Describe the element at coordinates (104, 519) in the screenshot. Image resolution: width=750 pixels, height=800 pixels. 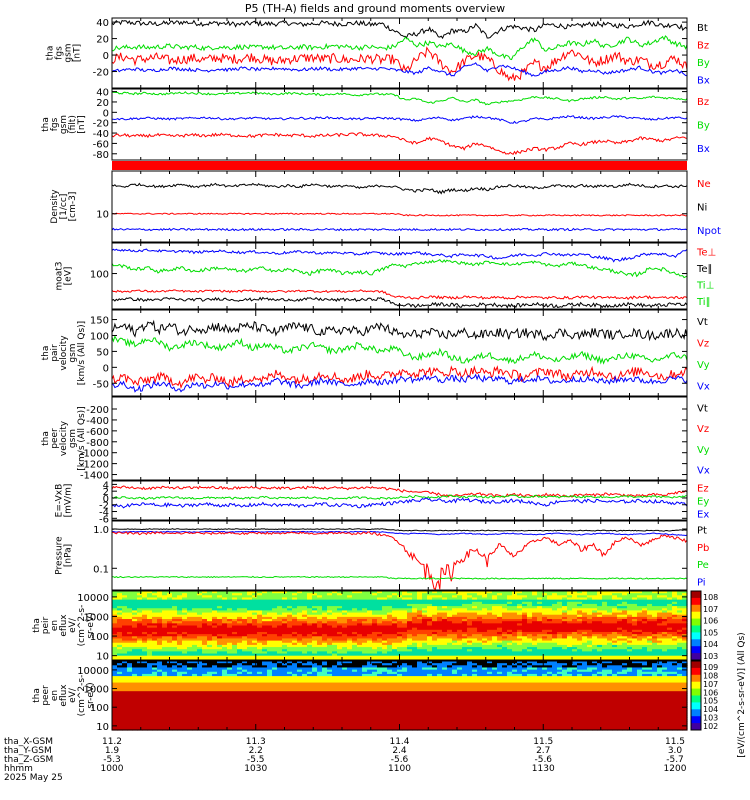
I see `y-tick-label: -6` at that location.